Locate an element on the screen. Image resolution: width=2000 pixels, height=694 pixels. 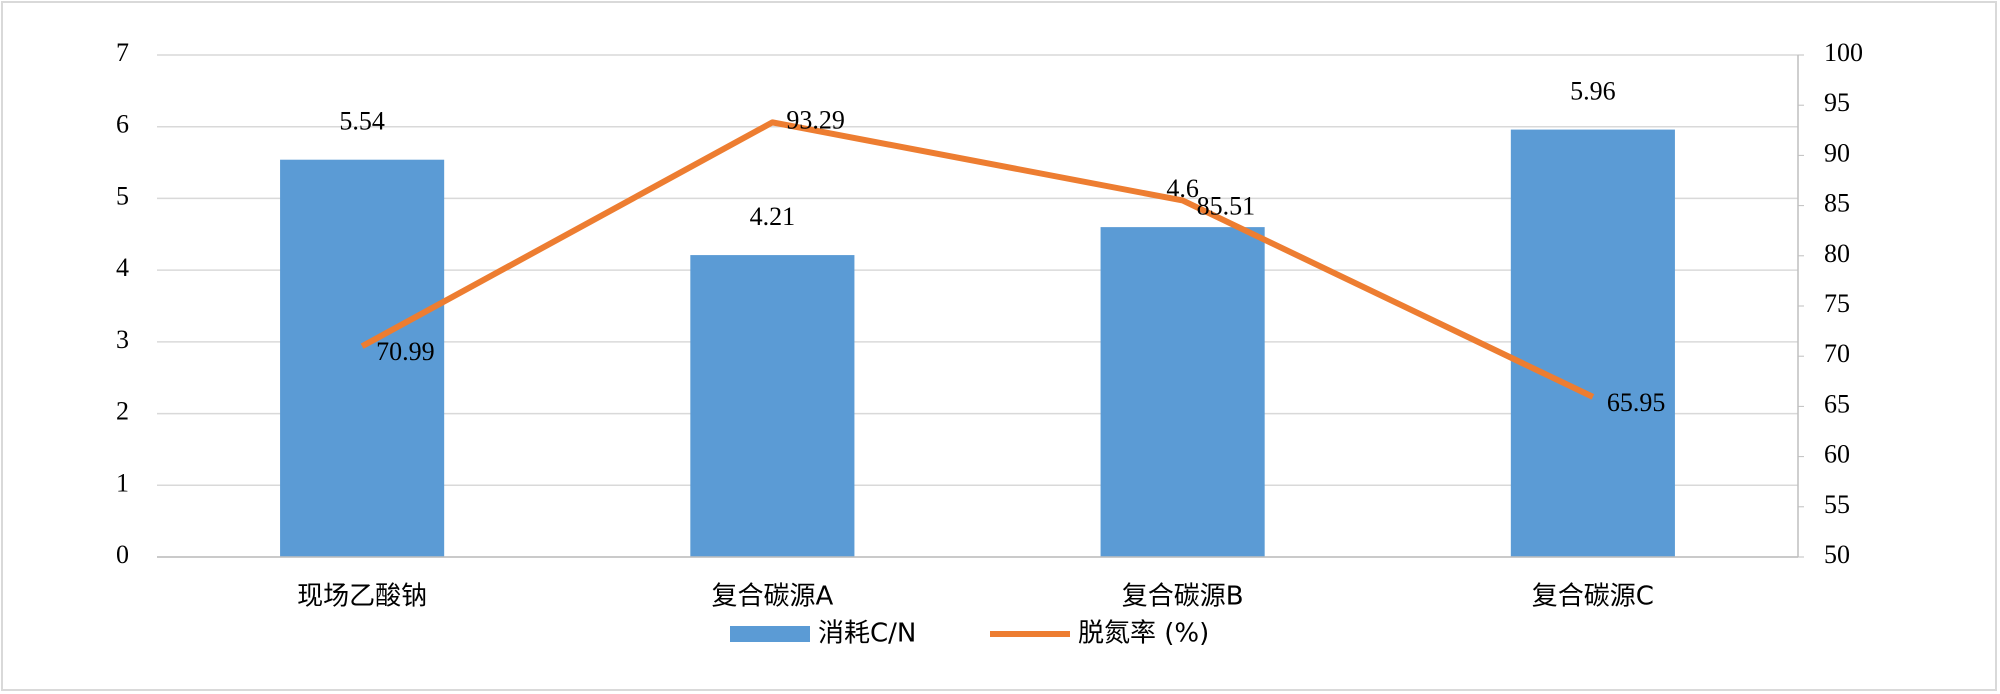
y-tick-label: 0 is located at coordinates (122, 554).